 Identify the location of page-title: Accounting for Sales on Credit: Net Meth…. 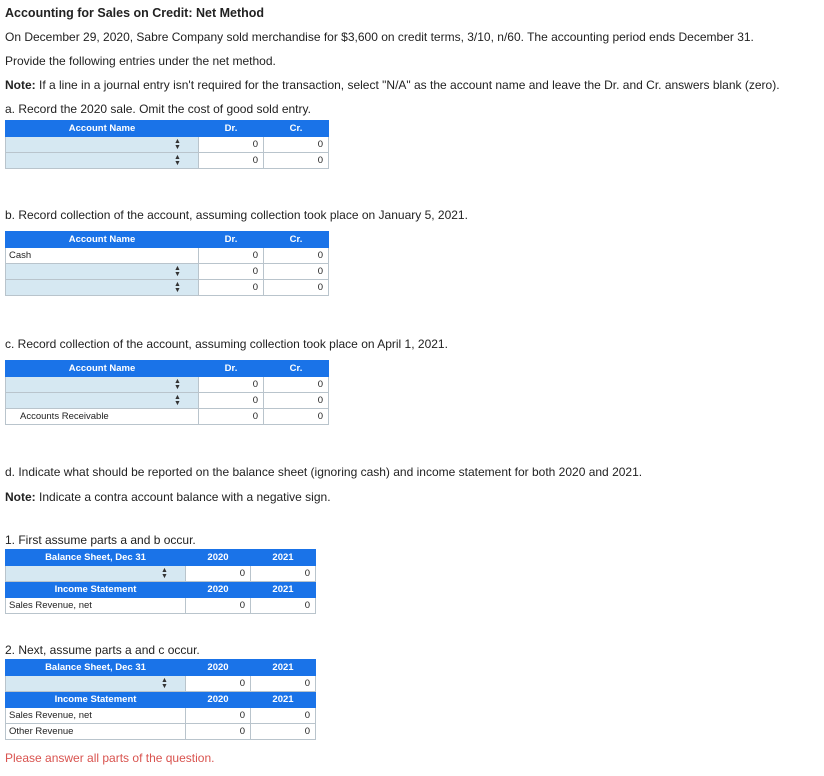
(135, 13).